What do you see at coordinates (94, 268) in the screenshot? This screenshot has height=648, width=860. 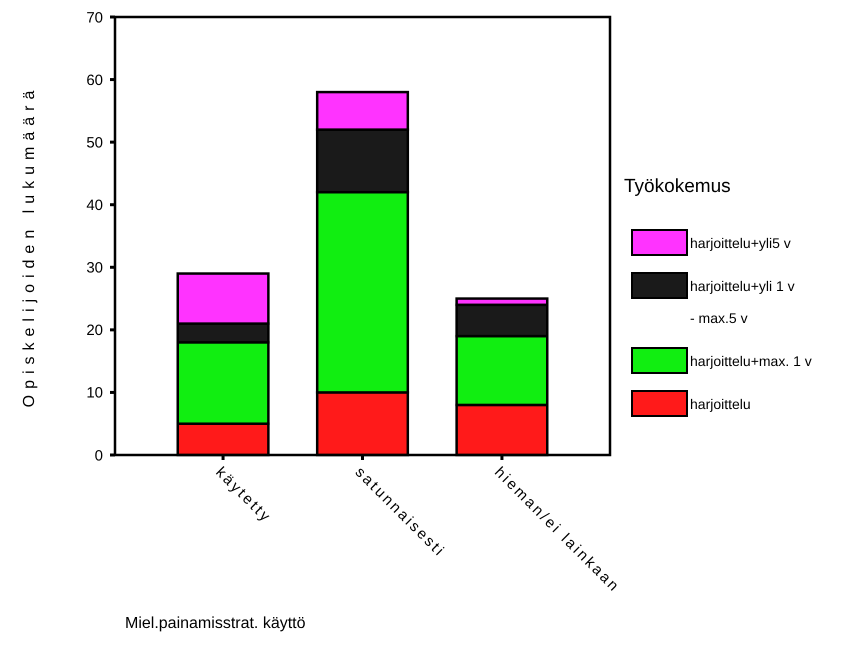 I see `y-tick-label: 30` at bounding box center [94, 268].